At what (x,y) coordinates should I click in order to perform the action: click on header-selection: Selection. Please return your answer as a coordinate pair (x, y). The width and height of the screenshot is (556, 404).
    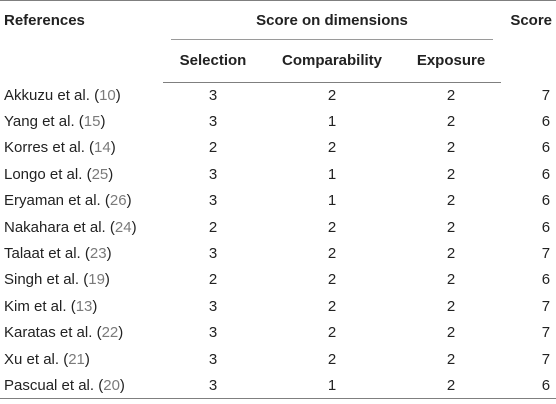
    Looking at the image, I should click on (213, 61).